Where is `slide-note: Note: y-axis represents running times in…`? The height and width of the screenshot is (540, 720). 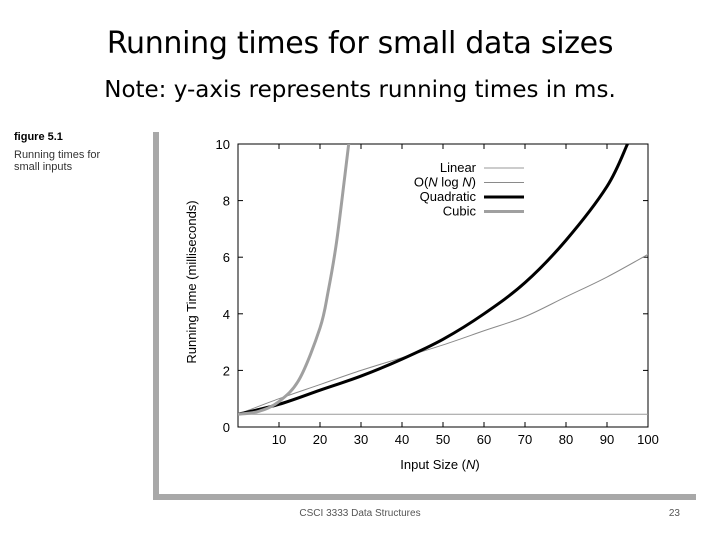 slide-note: Note: y-axis represents running times in… is located at coordinates (360, 90).